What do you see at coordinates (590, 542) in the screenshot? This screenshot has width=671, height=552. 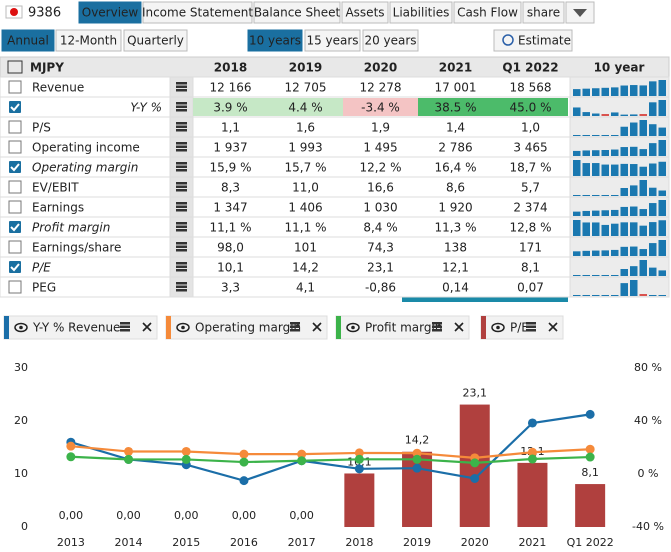 I see `x-tick-label: Q1 2022` at bounding box center [590, 542].